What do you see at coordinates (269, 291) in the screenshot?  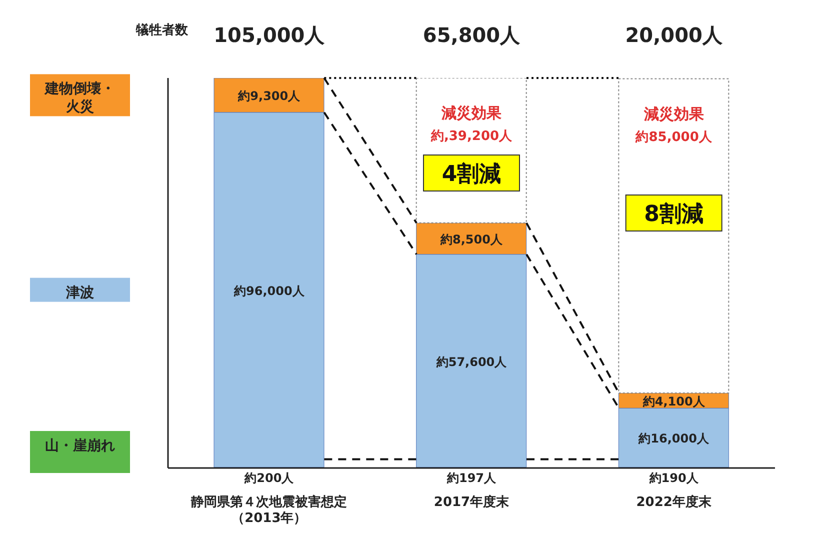 I see `data-label: 約96,000人` at bounding box center [269, 291].